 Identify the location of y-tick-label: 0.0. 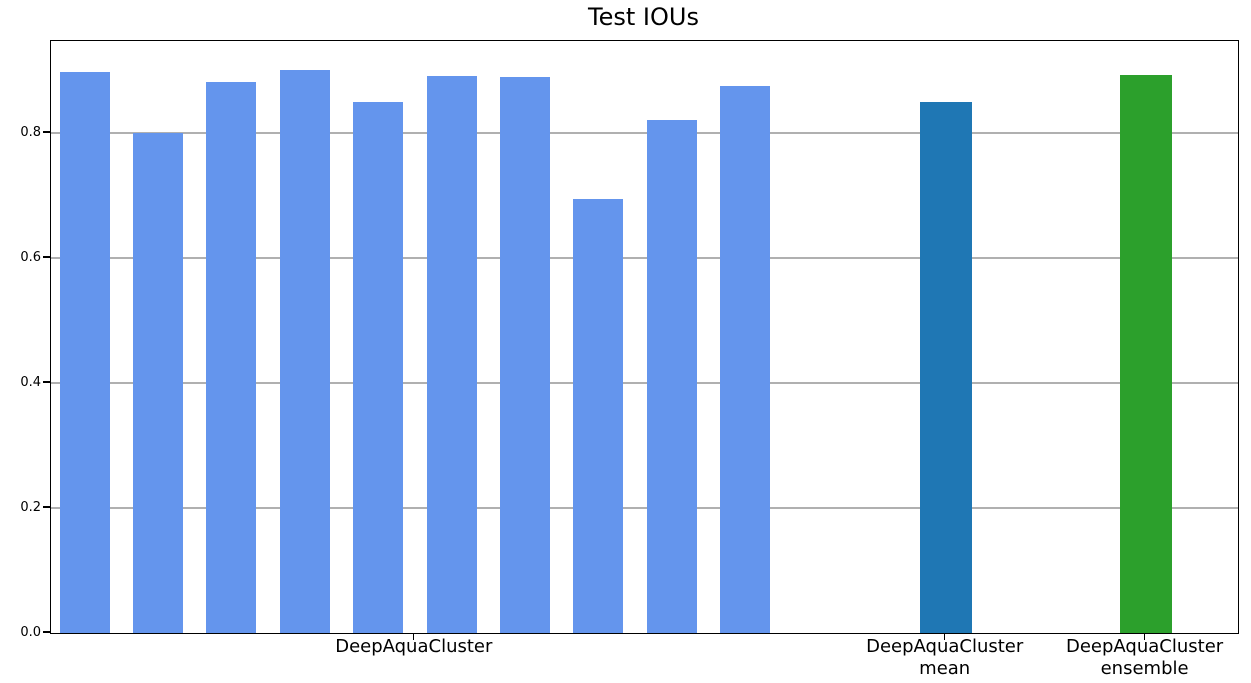
(30, 632).